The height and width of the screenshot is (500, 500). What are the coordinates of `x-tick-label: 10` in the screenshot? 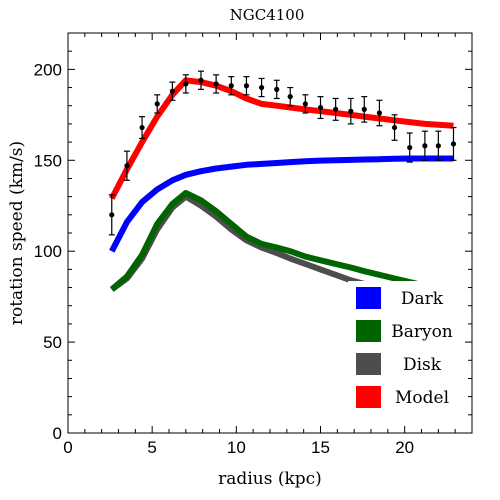 It's located at (236, 447).